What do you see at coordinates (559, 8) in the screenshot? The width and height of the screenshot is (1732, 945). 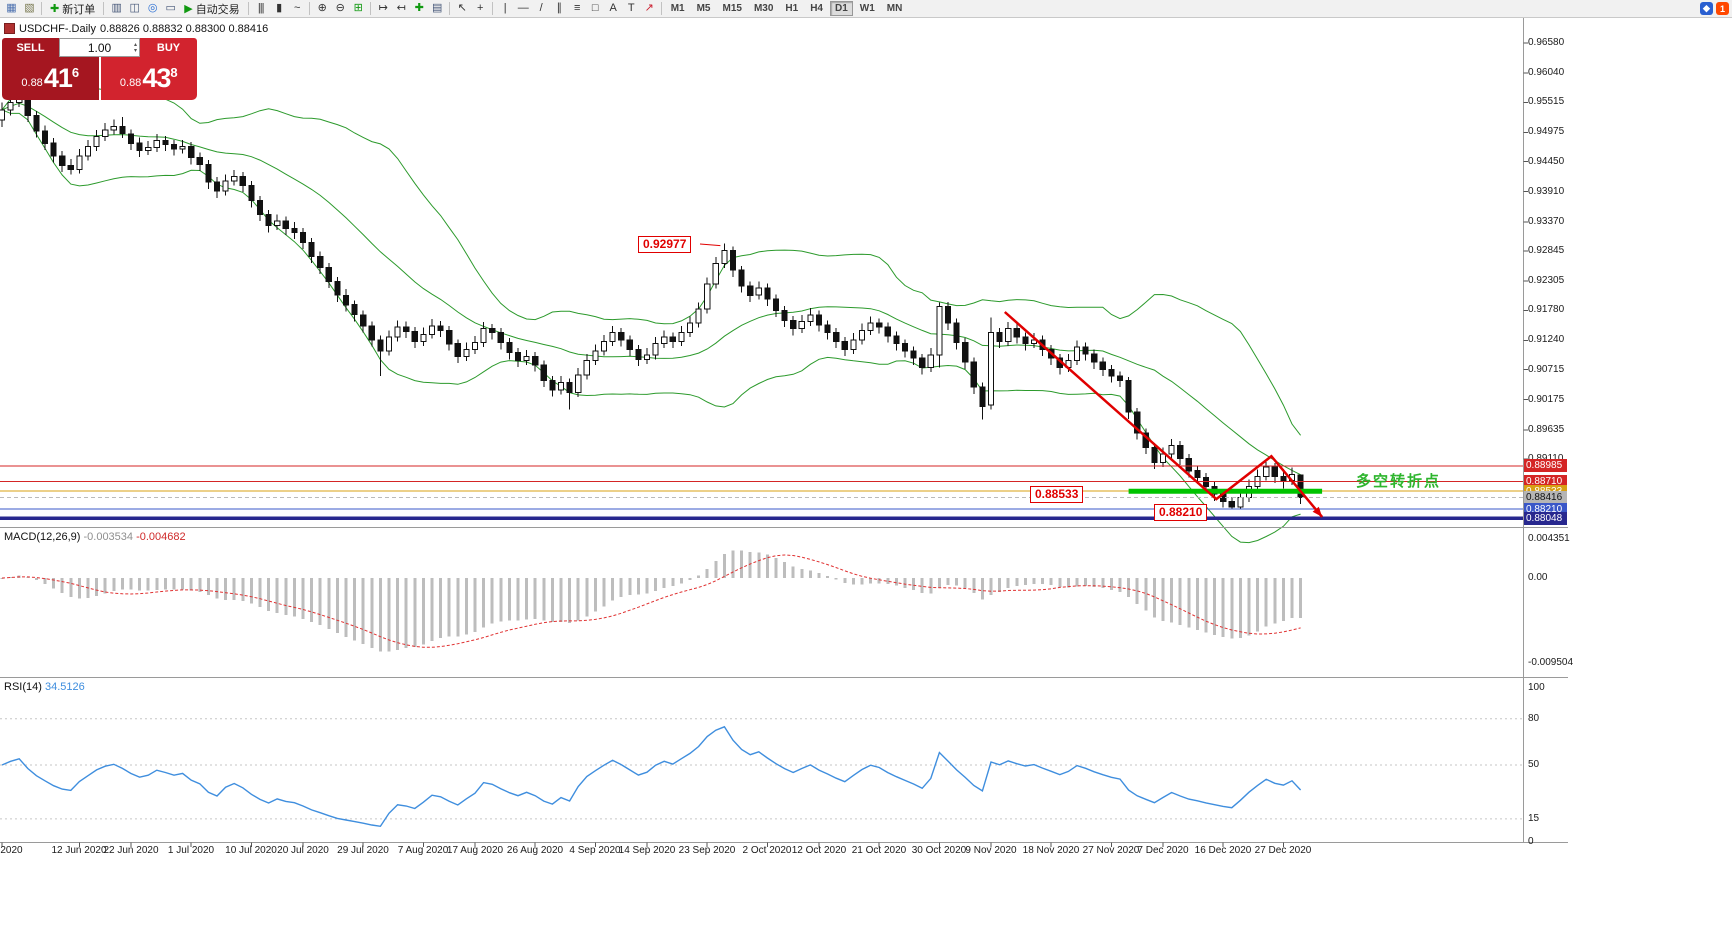 I see `equidistant-channel-icon: ∥` at bounding box center [559, 8].